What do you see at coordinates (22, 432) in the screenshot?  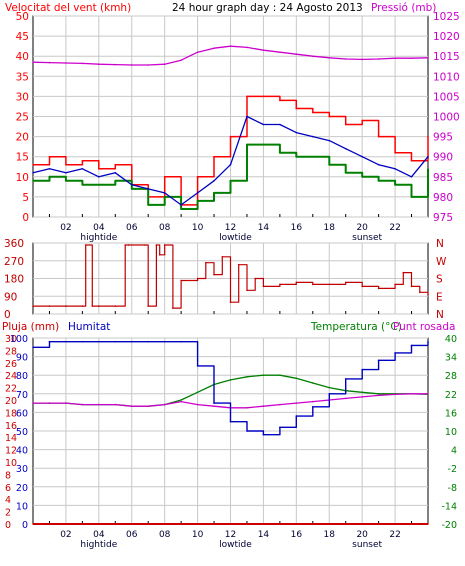 I see `humidity-y-tick: 50` at bounding box center [22, 432].